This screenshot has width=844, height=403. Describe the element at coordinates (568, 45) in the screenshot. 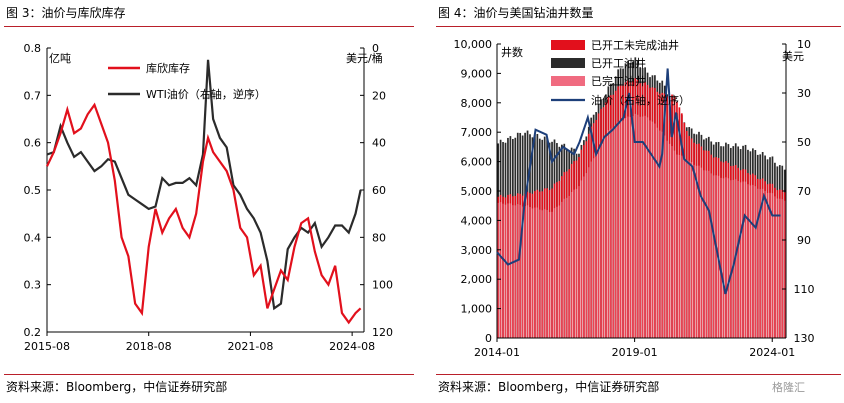

I see `right-legend-unfinished-swatch` at that location.